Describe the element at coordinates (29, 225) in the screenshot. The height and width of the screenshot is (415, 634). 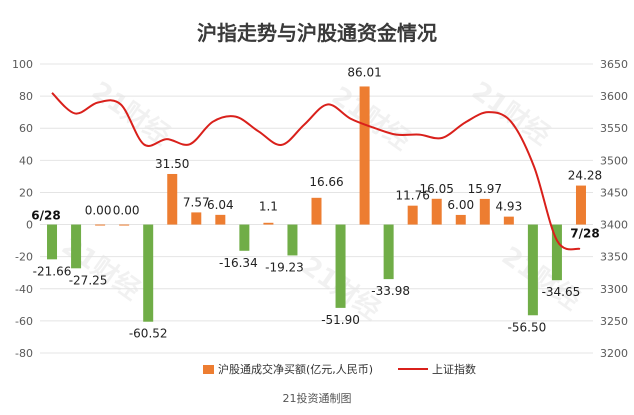
I see `left-tick-label: 0` at that location.